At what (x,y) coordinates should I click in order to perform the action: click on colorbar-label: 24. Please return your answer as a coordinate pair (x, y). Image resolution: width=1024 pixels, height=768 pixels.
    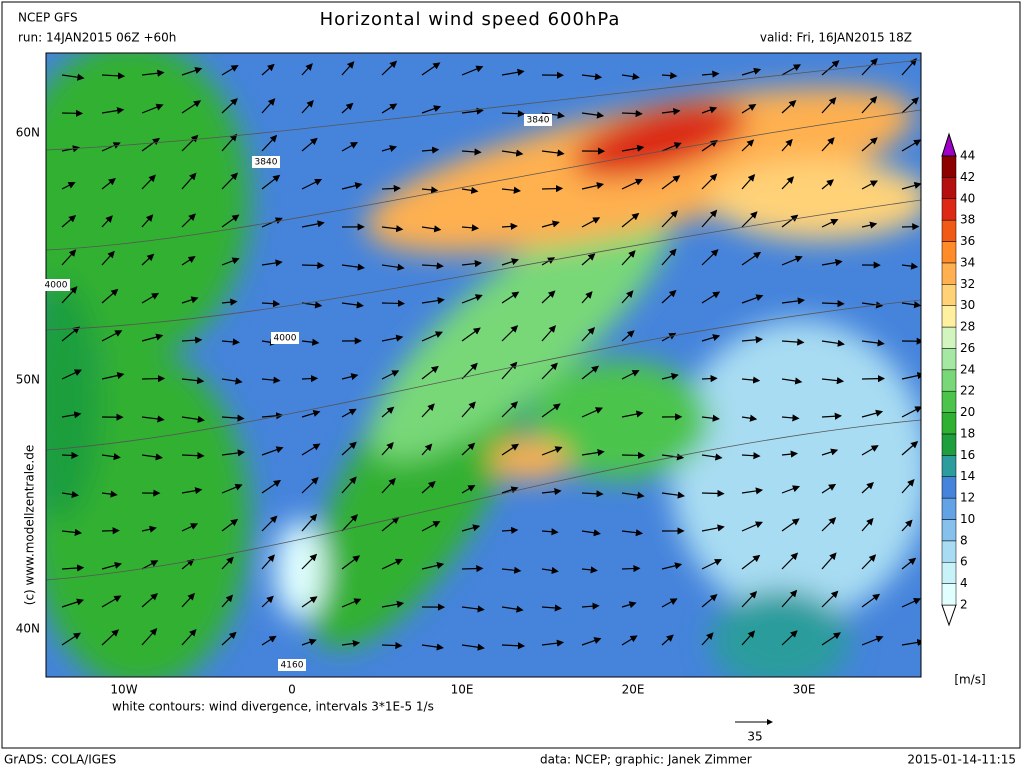
    Looking at the image, I should click on (967, 369).